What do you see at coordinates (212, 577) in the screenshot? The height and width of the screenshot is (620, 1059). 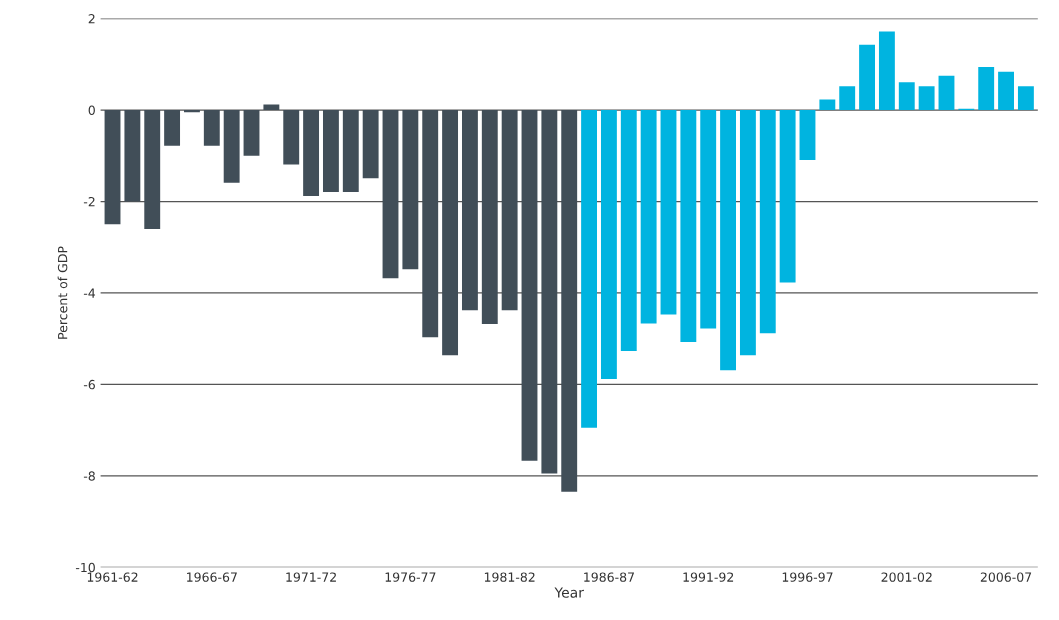 I see `x-tick-label: 1966-67` at bounding box center [212, 577].